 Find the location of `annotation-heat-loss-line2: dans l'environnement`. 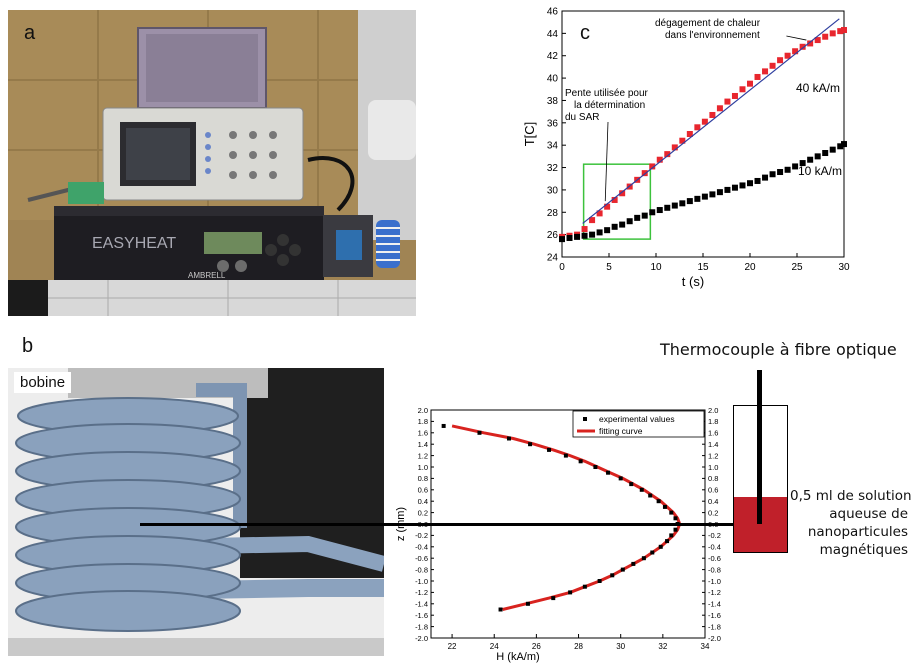

annotation-heat-loss-line2: dans l'environnement is located at coordinates (712, 35).